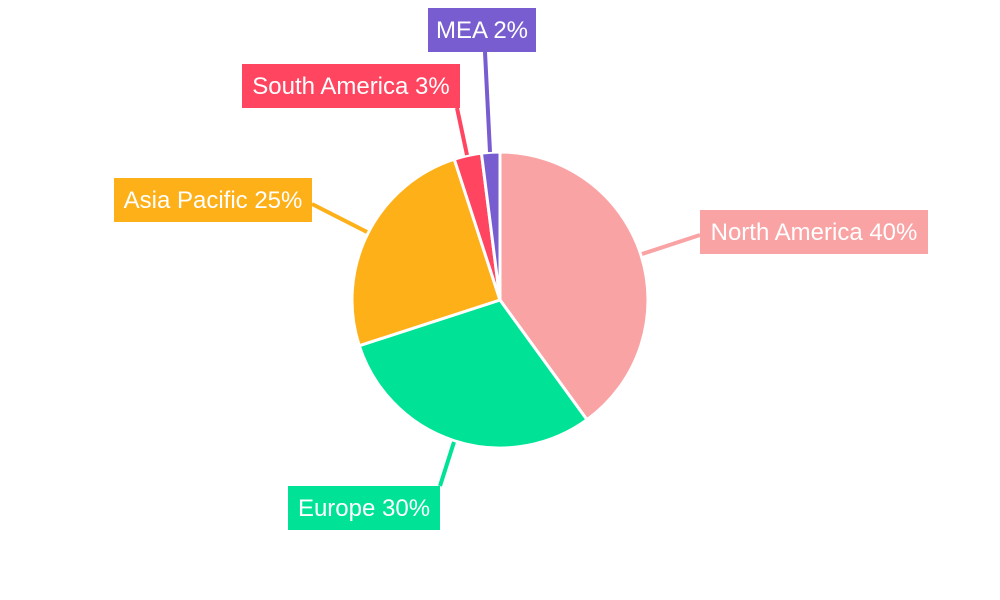 Image resolution: width=1000 pixels, height=600 pixels. I want to click on data-label: MEA 2%, so click(482, 30).